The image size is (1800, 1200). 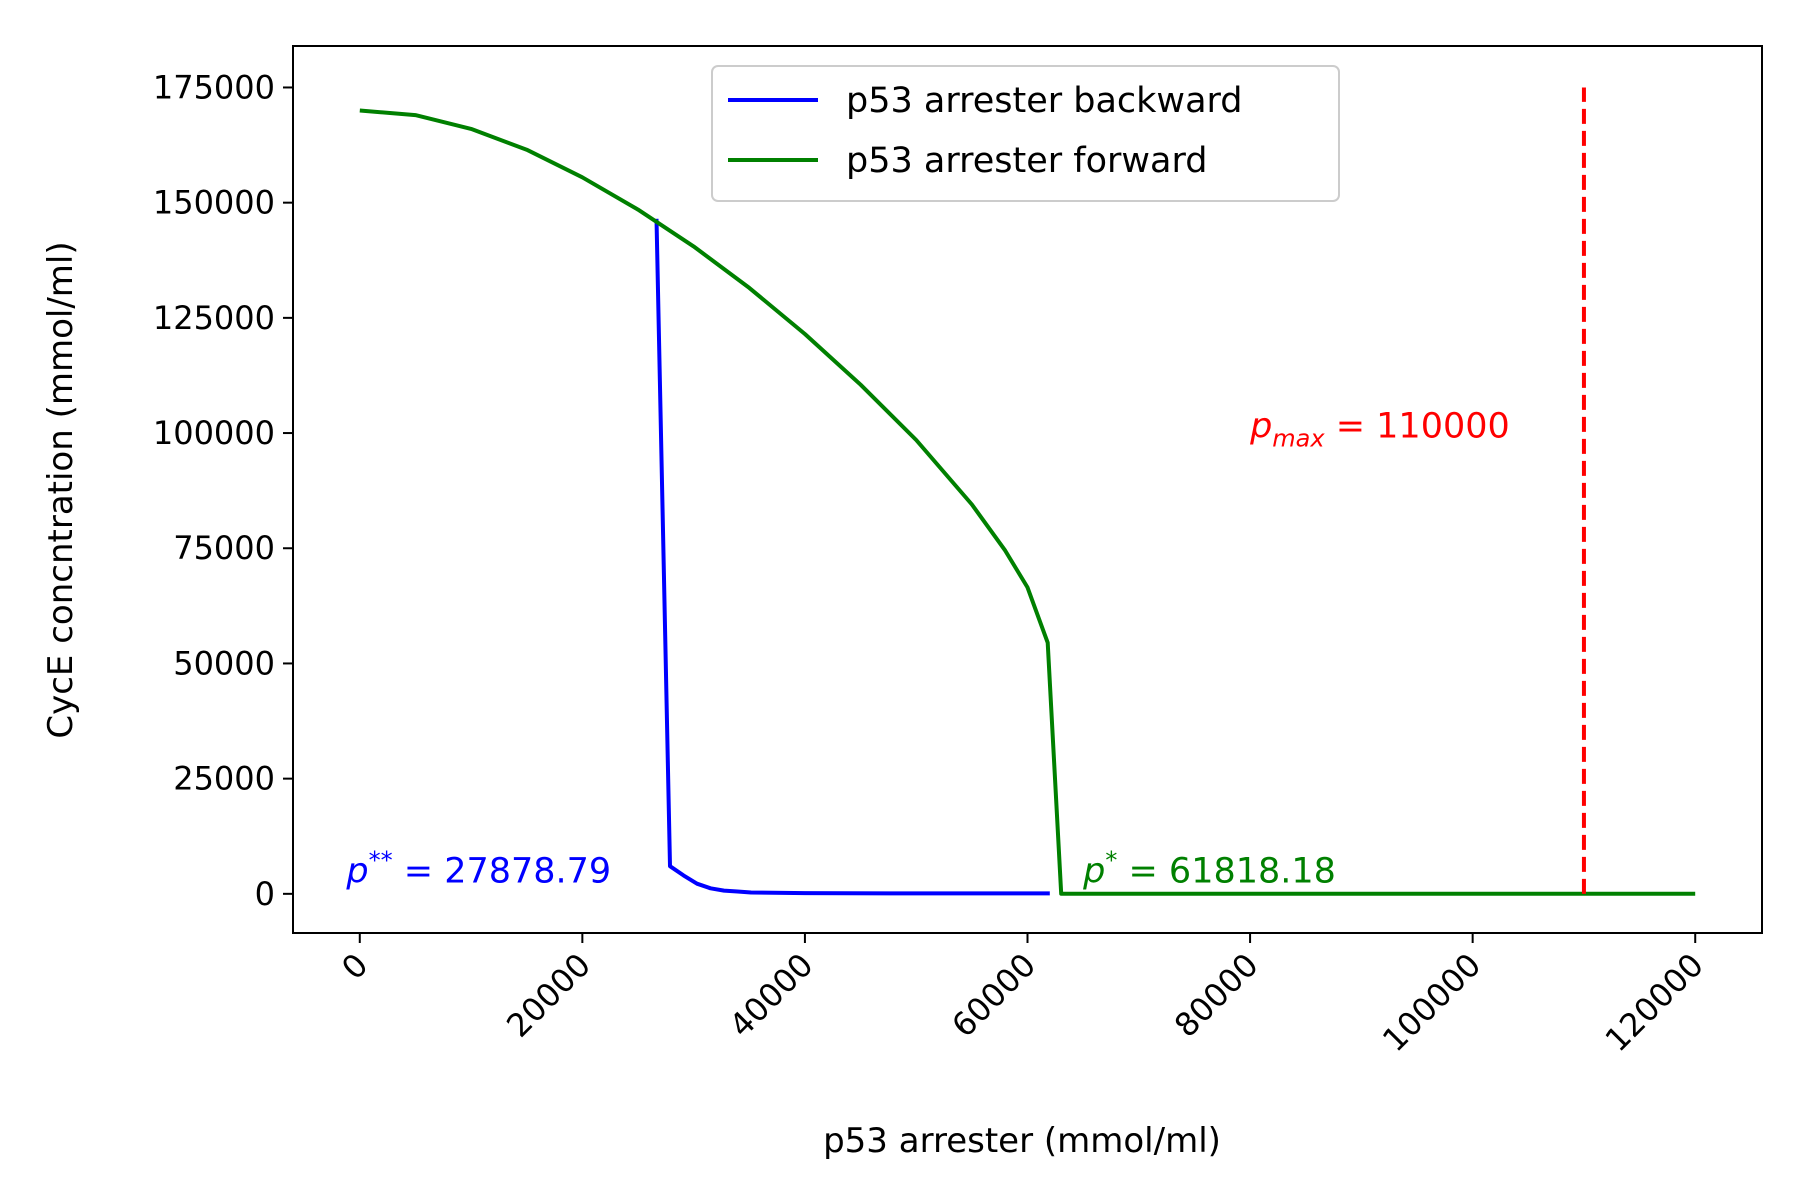 I want to click on y-tick-label: 100000, so click(x=214, y=433).